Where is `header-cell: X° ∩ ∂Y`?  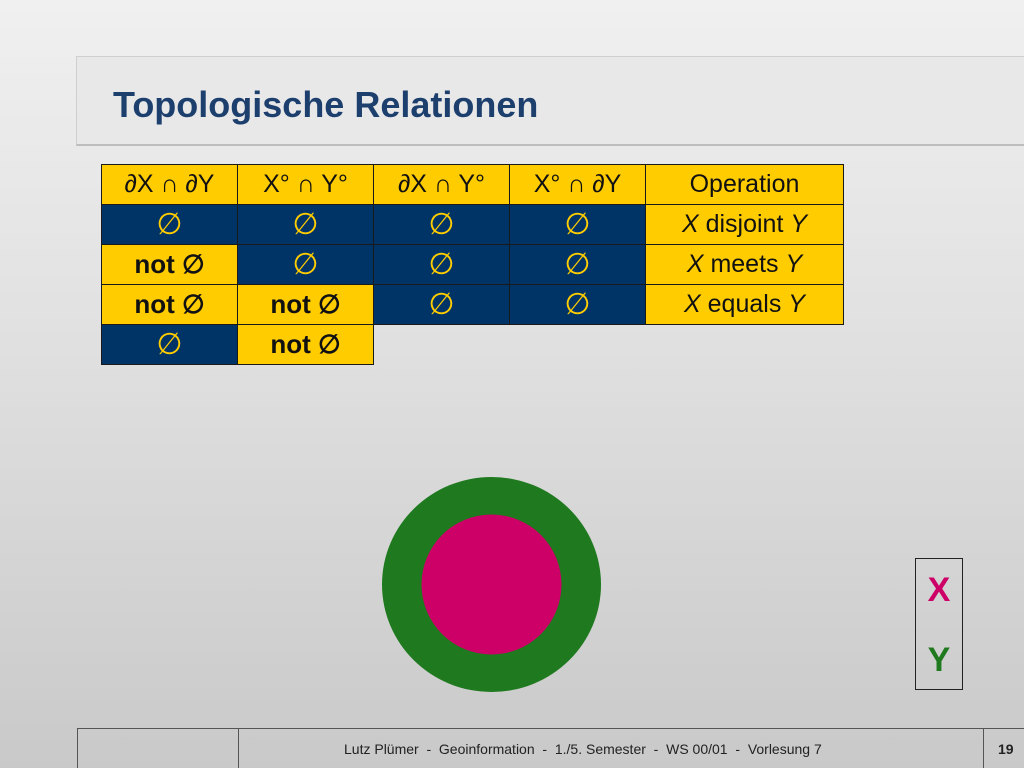
header-cell: X° ∩ ∂Y is located at coordinates (577, 184).